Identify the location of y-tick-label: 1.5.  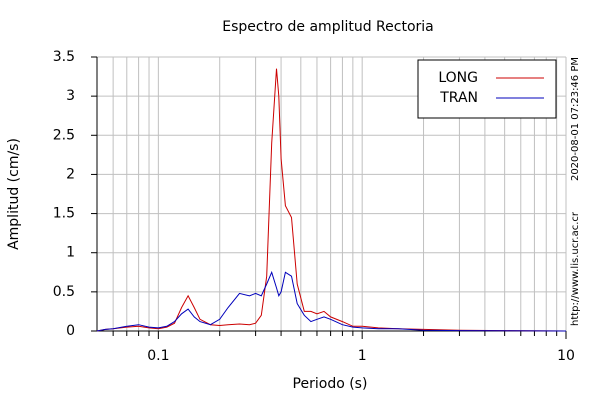
(64, 214).